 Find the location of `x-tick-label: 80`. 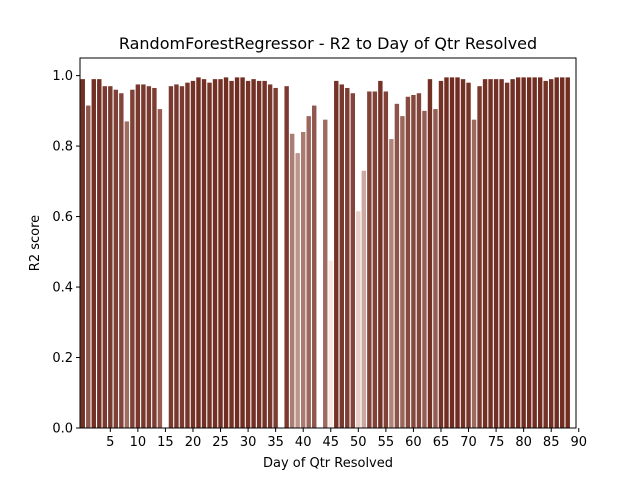

x-tick-label: 80 is located at coordinates (523, 442).